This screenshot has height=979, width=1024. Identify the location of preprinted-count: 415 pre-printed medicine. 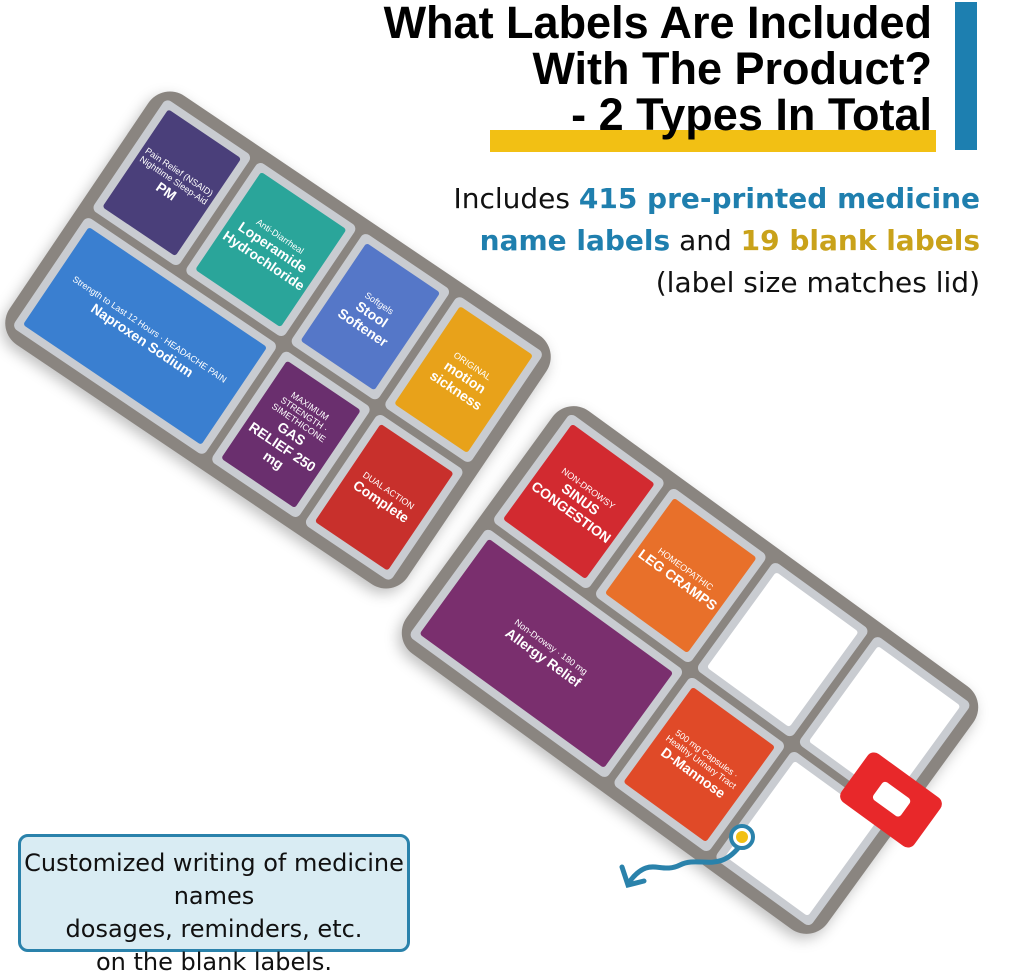
(779, 198).